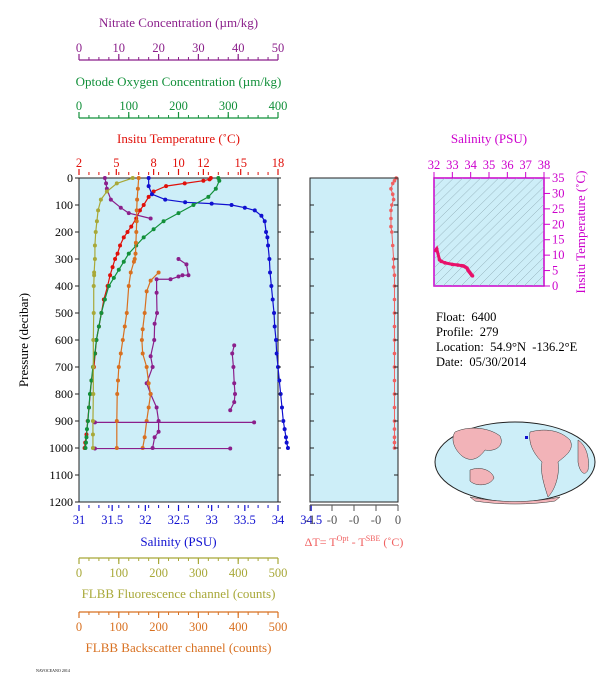  I want to click on pressure-tick-label: 300, so click(64, 259).